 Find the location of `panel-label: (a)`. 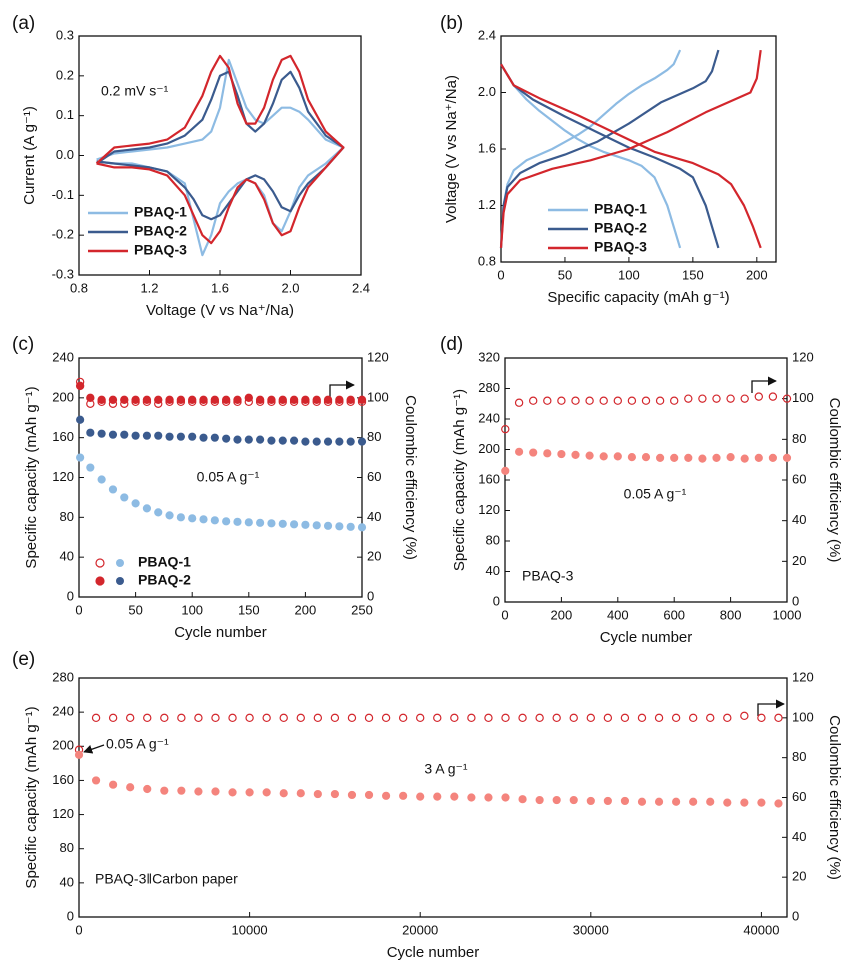

panel-label: (a) is located at coordinates (23, 23).